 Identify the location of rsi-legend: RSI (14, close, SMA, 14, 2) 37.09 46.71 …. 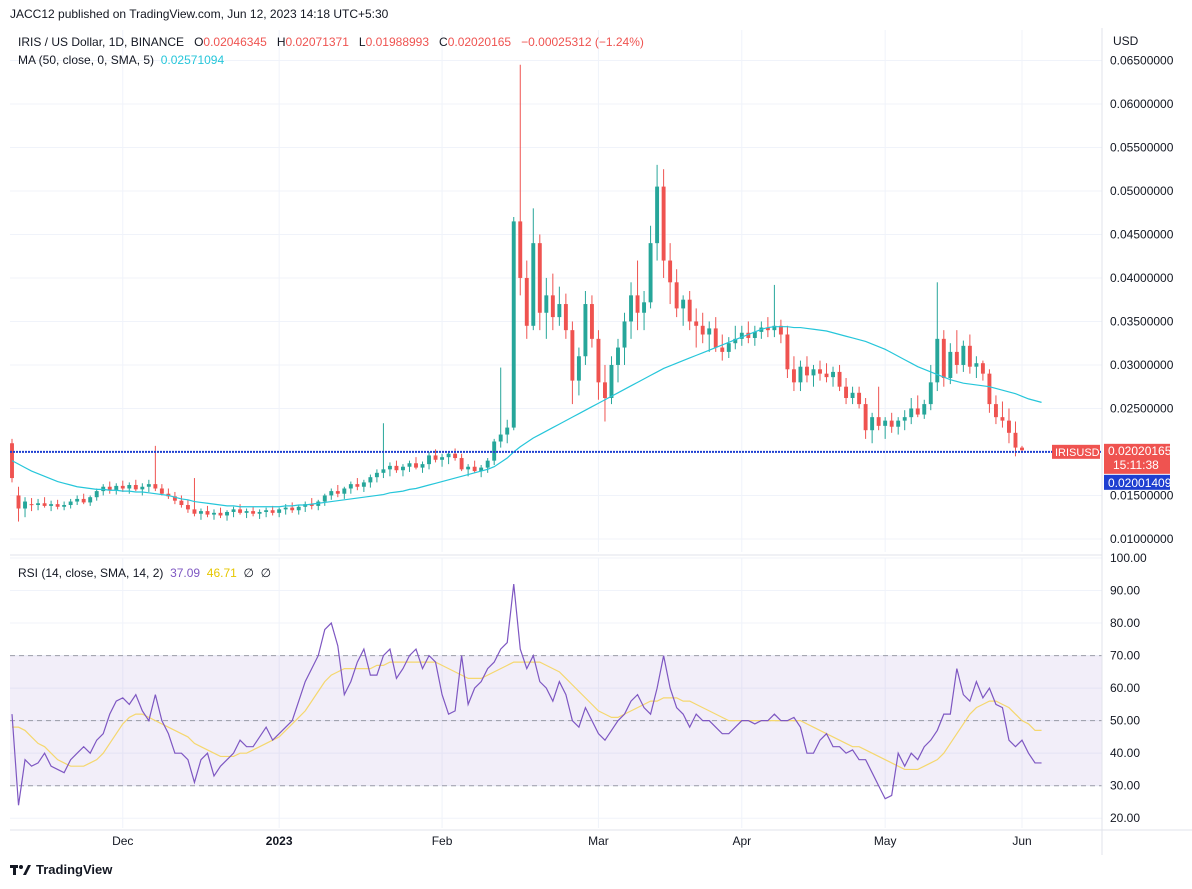
(144, 573).